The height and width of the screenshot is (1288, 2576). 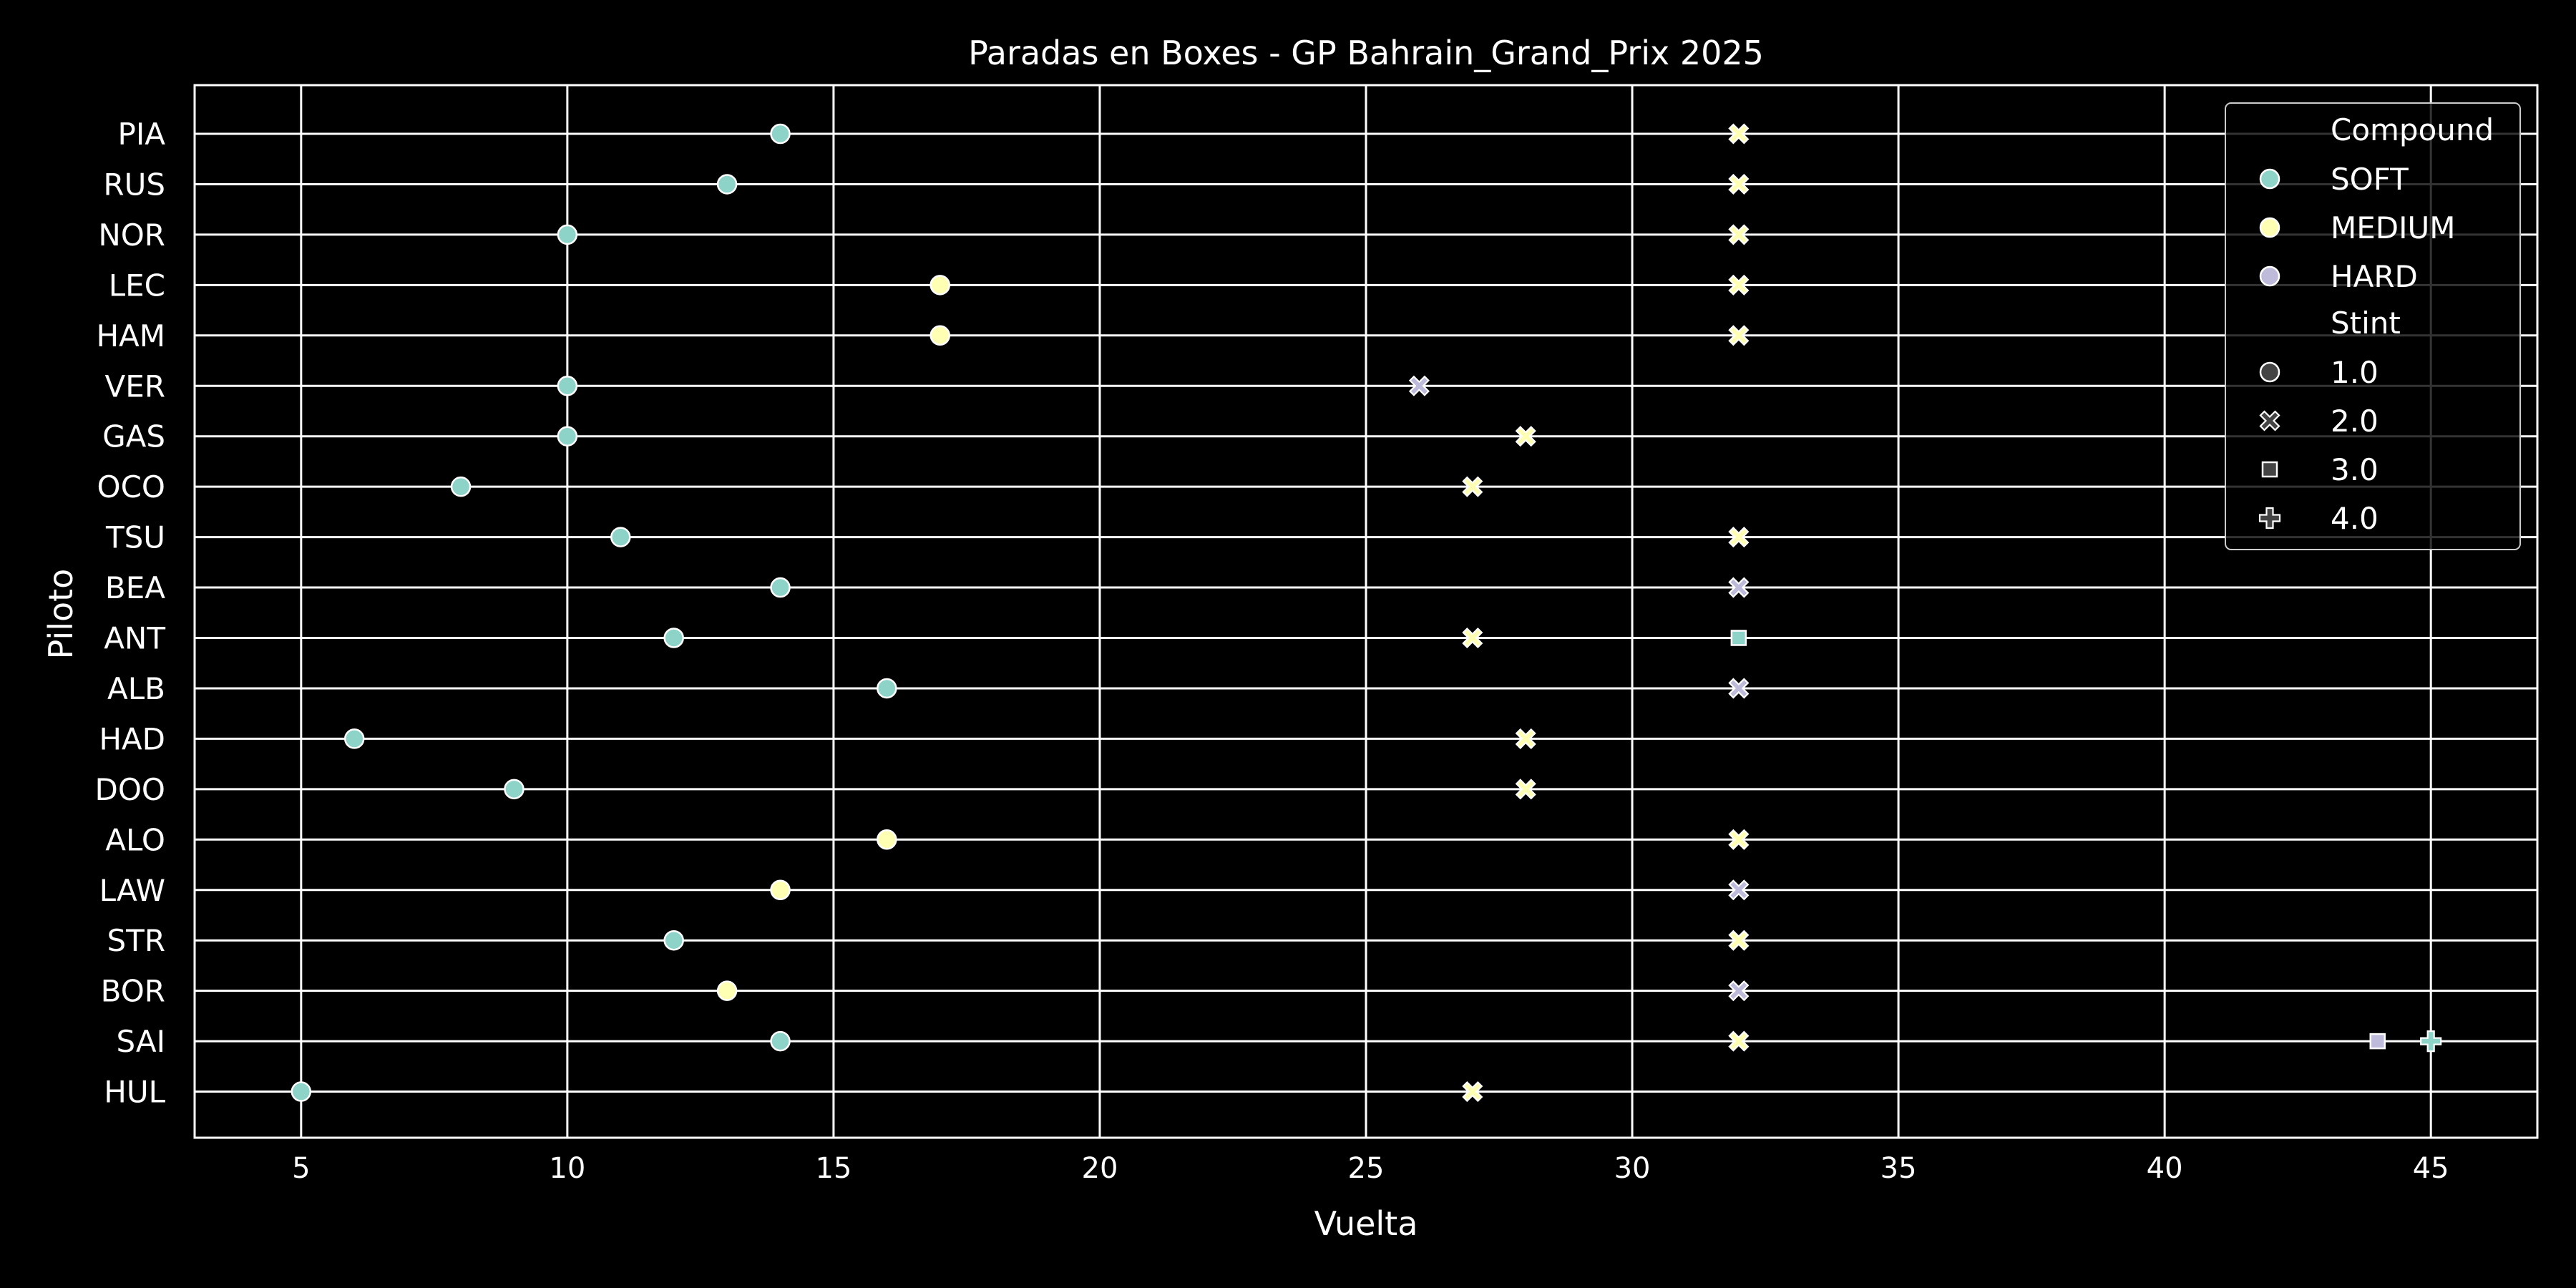 I want to click on y-tick-label: HUL, so click(x=134, y=1092).